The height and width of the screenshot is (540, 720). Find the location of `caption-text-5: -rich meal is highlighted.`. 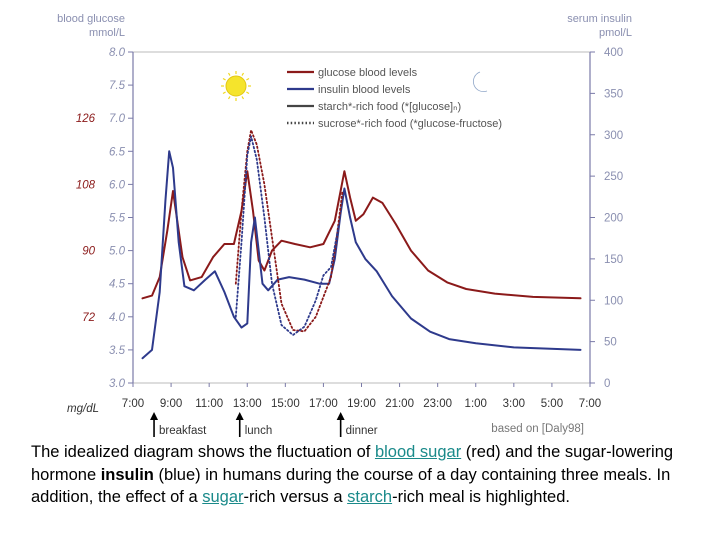

caption-text-5: -rich meal is highlighted. is located at coordinates (481, 497).